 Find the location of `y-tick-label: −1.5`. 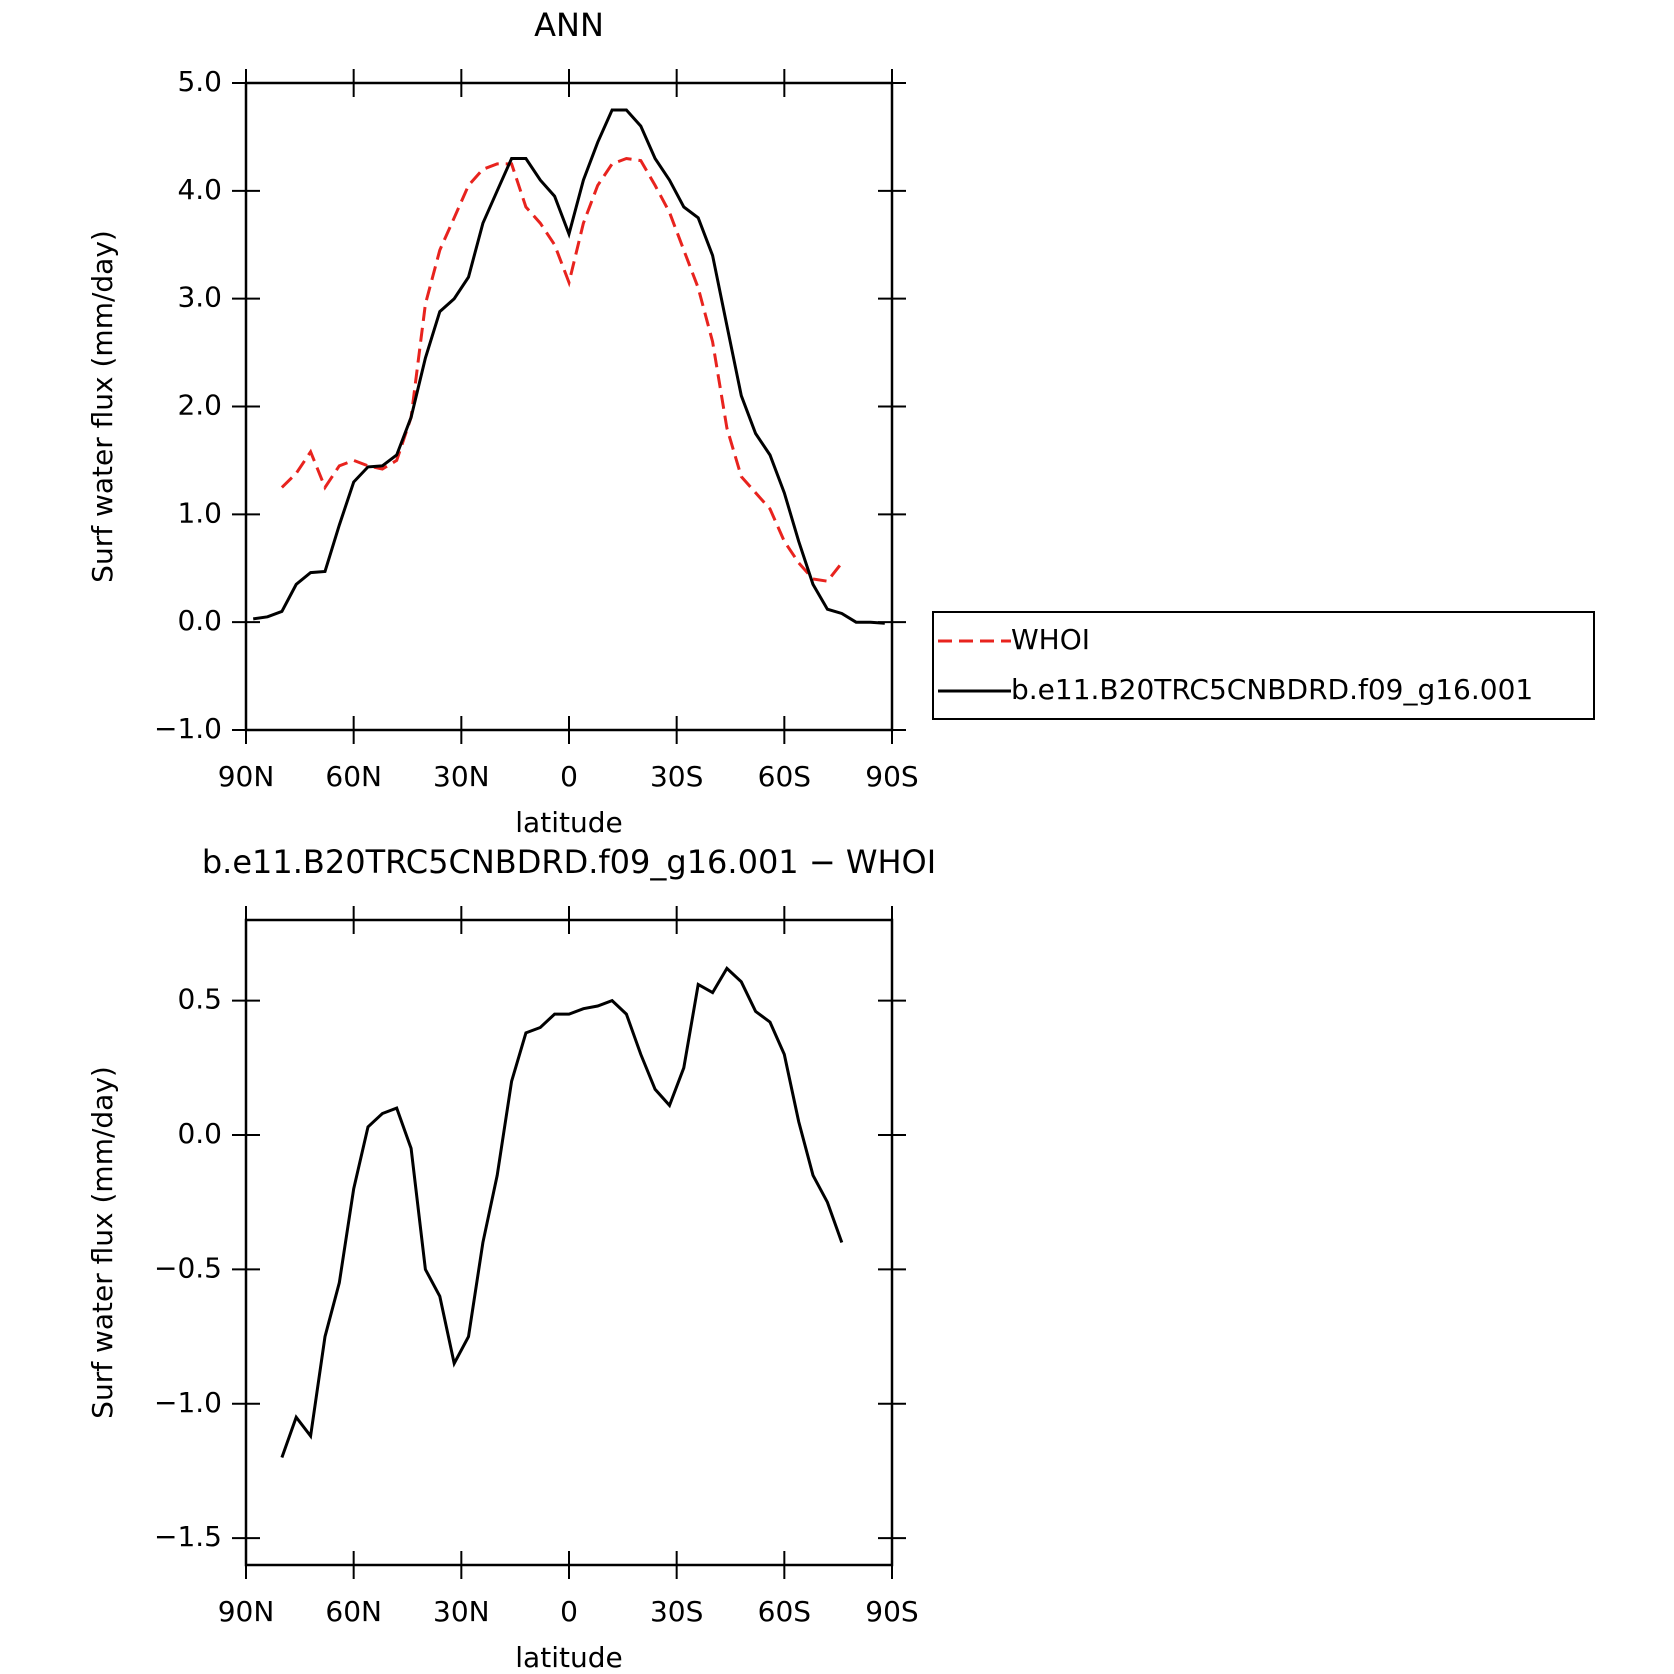

y-tick-label: −1.5 is located at coordinates (188, 1536).